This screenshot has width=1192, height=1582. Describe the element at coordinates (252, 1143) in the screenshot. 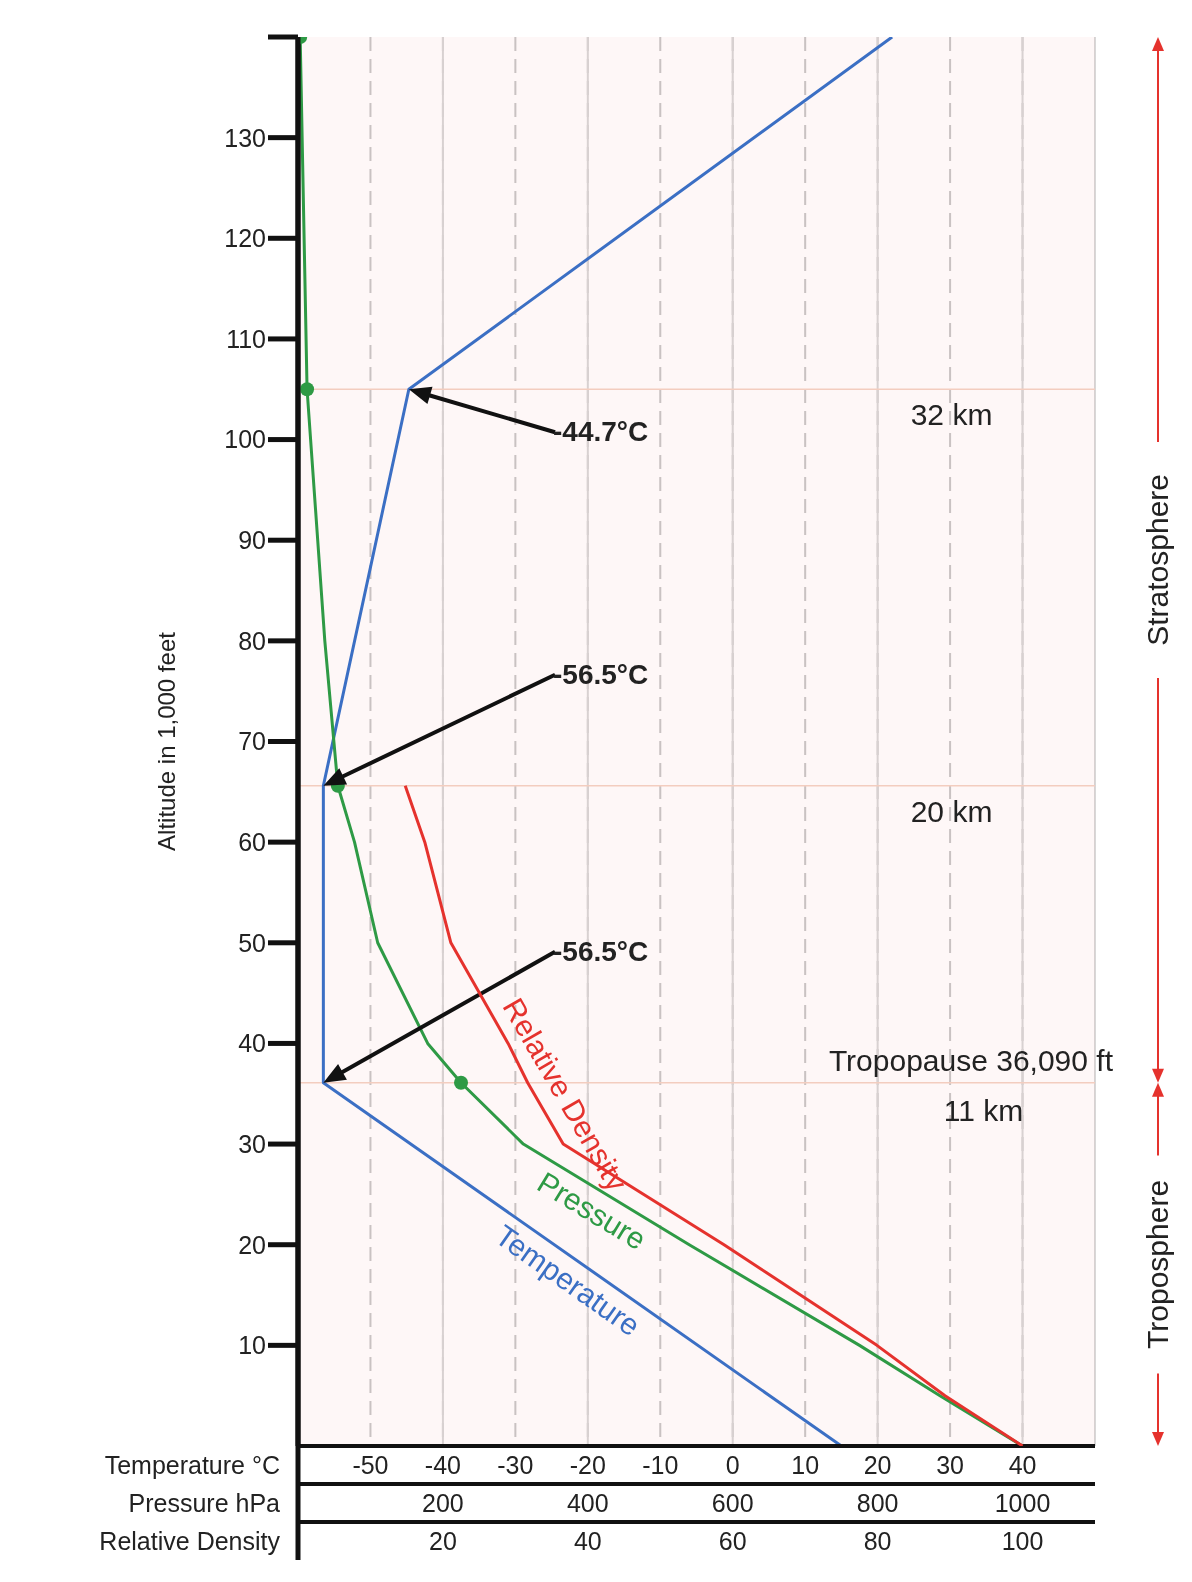

I see `y-tick-label: 30` at that location.